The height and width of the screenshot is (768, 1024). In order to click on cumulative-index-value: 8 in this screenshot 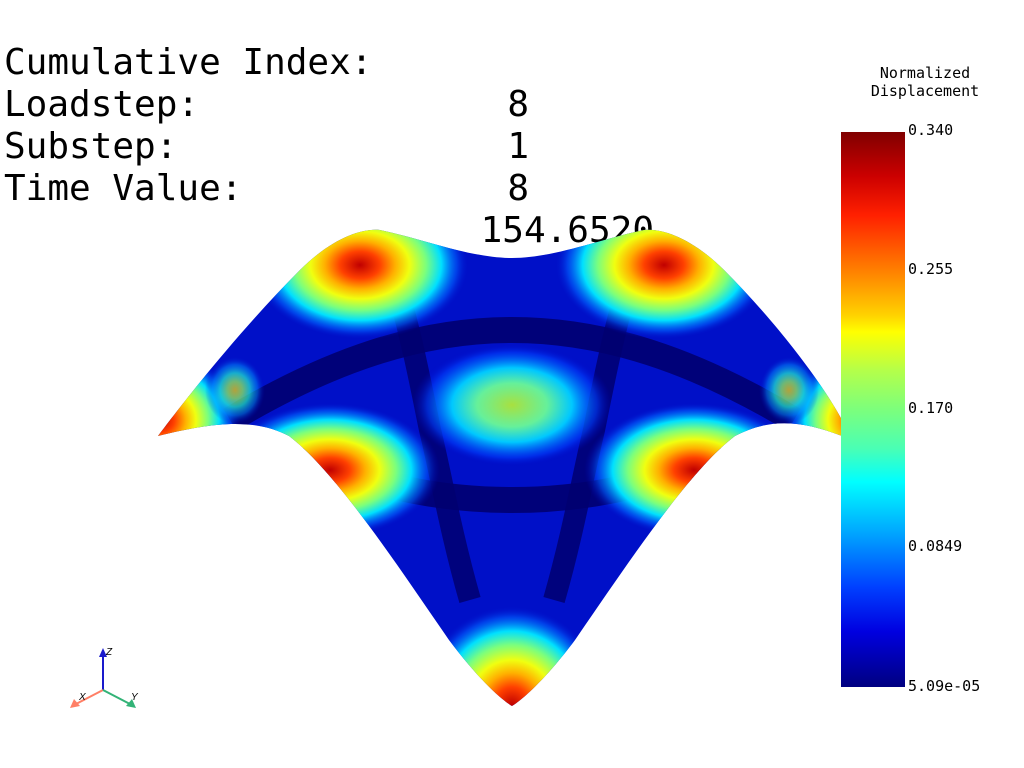, I will do `click(518, 104)`.